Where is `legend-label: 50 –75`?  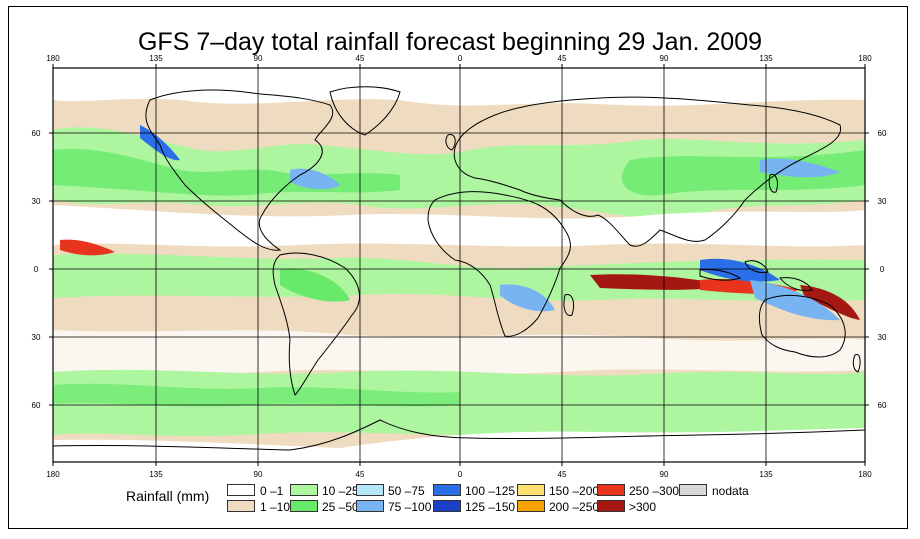
legend-label: 50 –75 is located at coordinates (406, 491).